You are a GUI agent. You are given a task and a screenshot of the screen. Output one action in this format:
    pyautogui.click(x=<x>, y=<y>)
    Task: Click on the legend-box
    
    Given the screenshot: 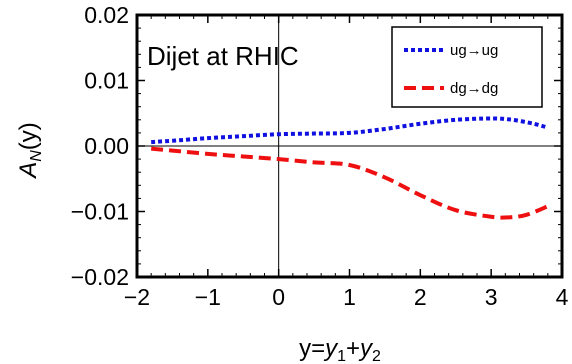 What is the action you would take?
    pyautogui.click(x=467, y=67)
    